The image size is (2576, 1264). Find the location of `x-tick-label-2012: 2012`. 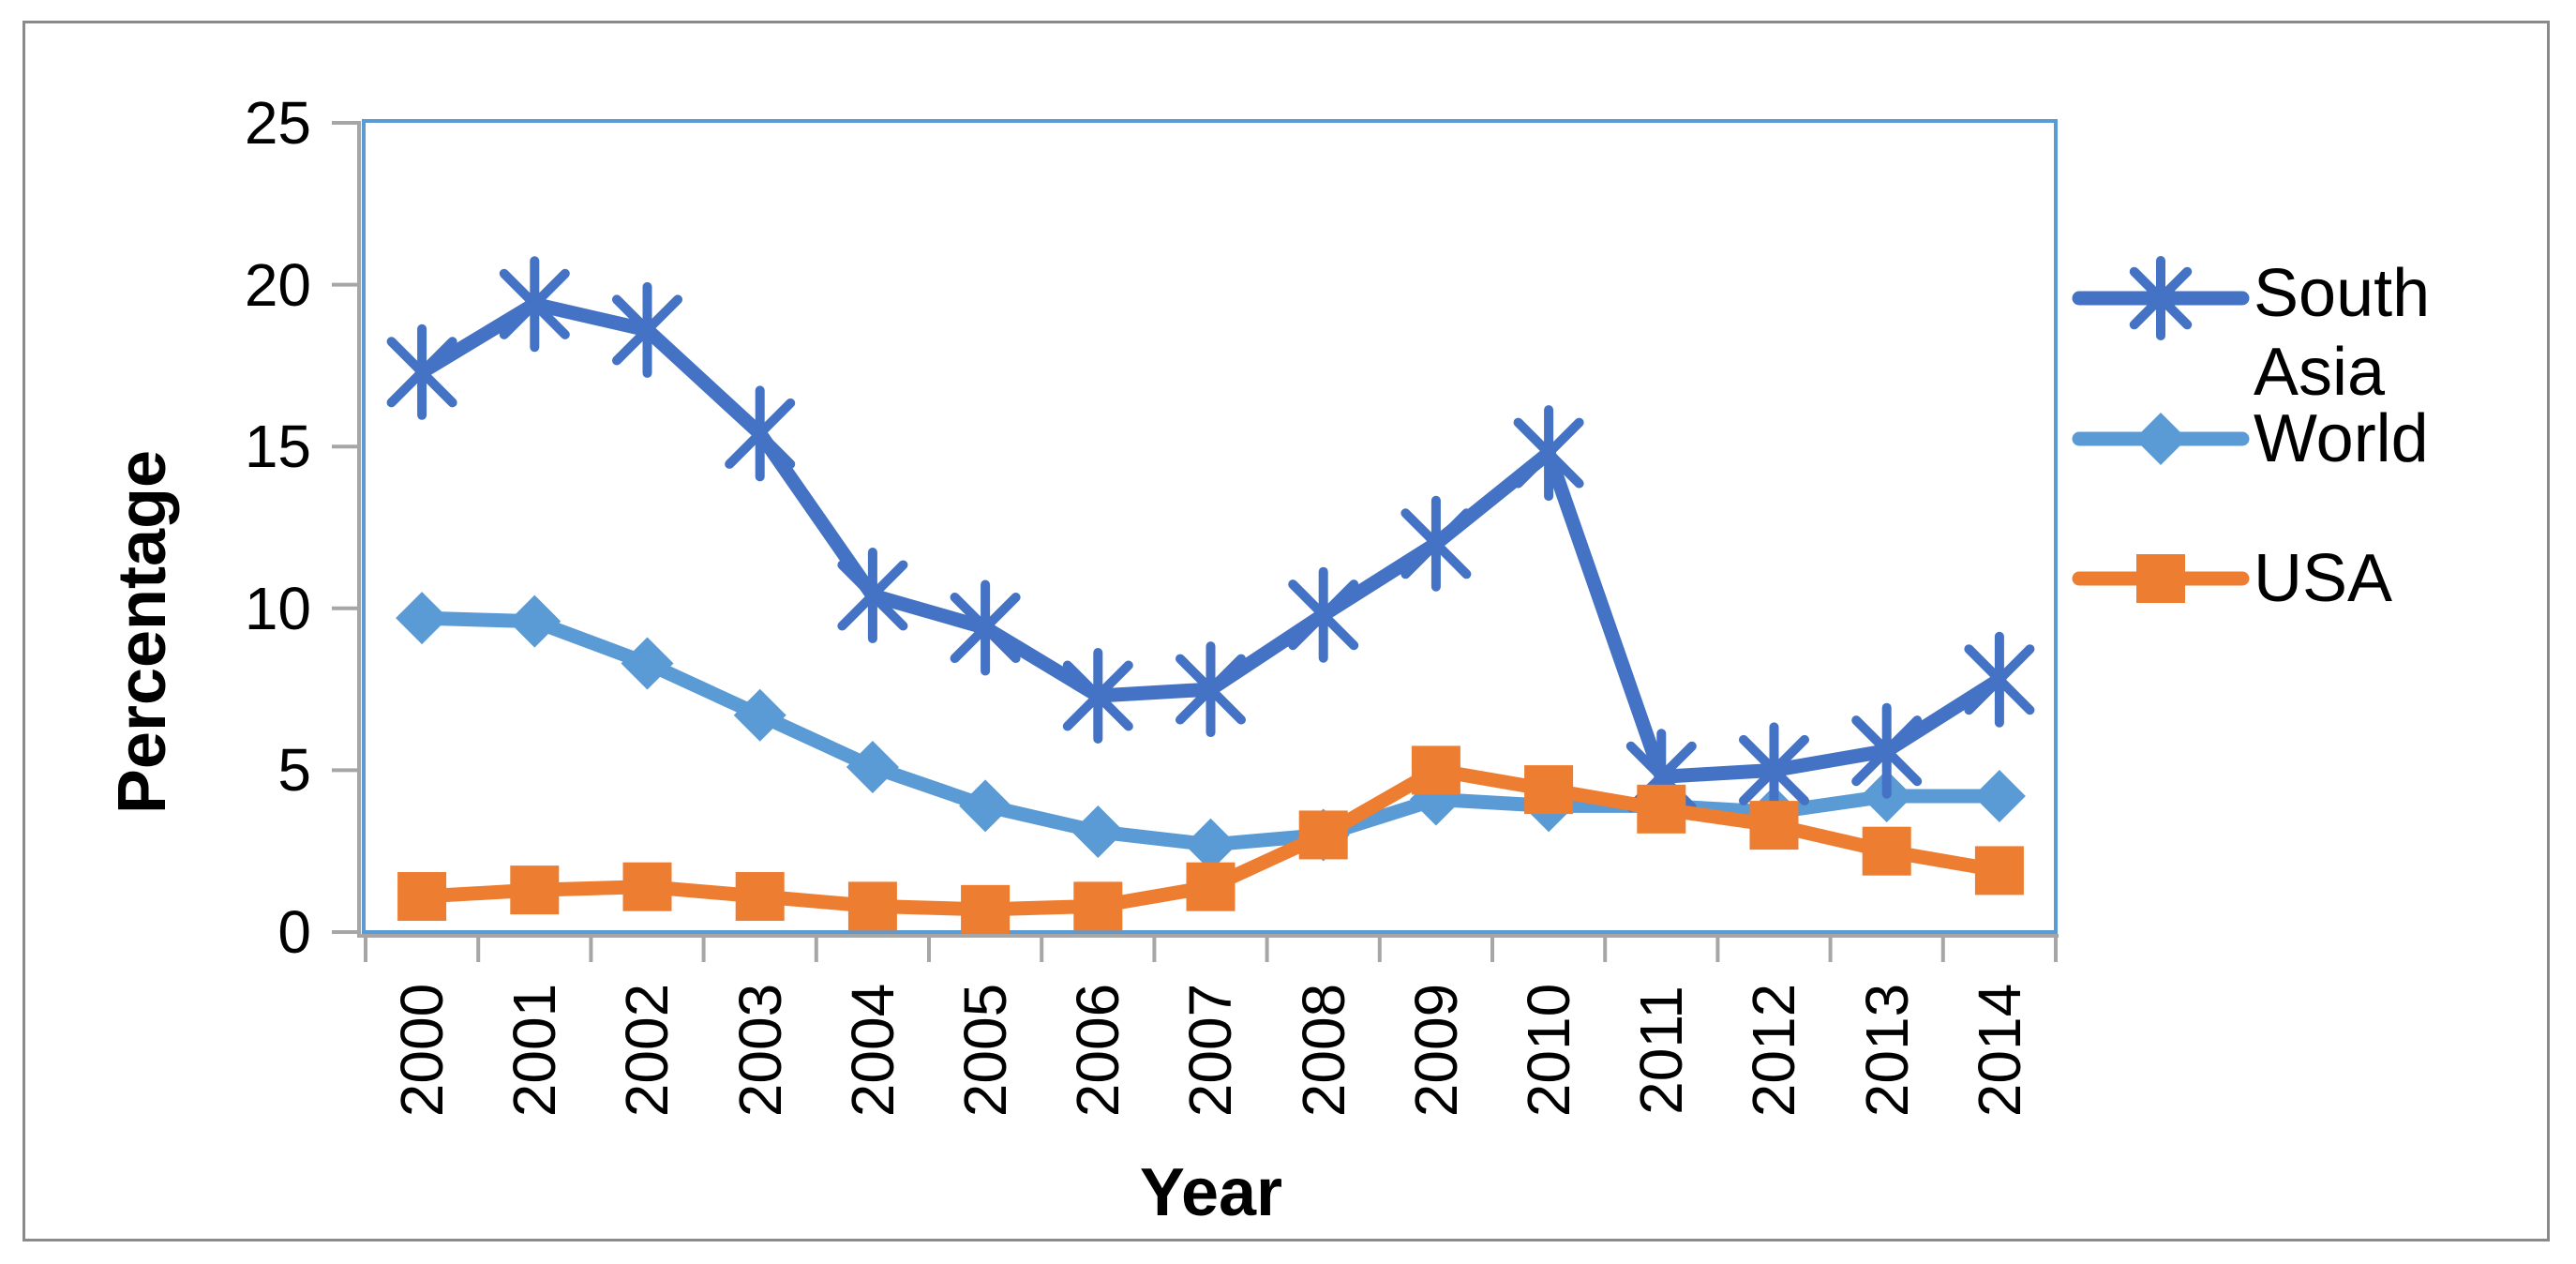

x-tick-label-2012: 2012 is located at coordinates (1774, 1050).